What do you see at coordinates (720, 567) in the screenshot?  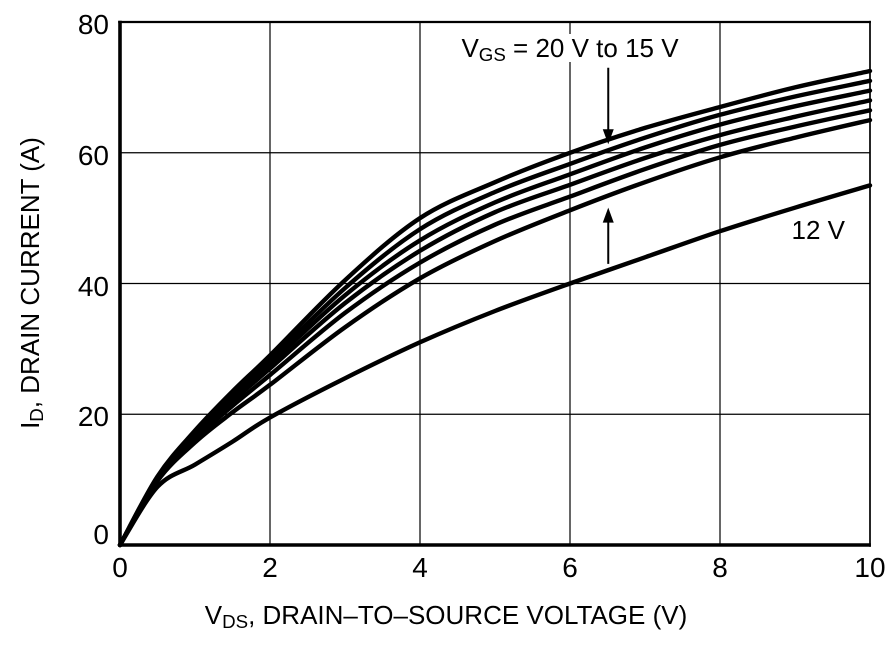 I see `x-tick-label: 8` at bounding box center [720, 567].